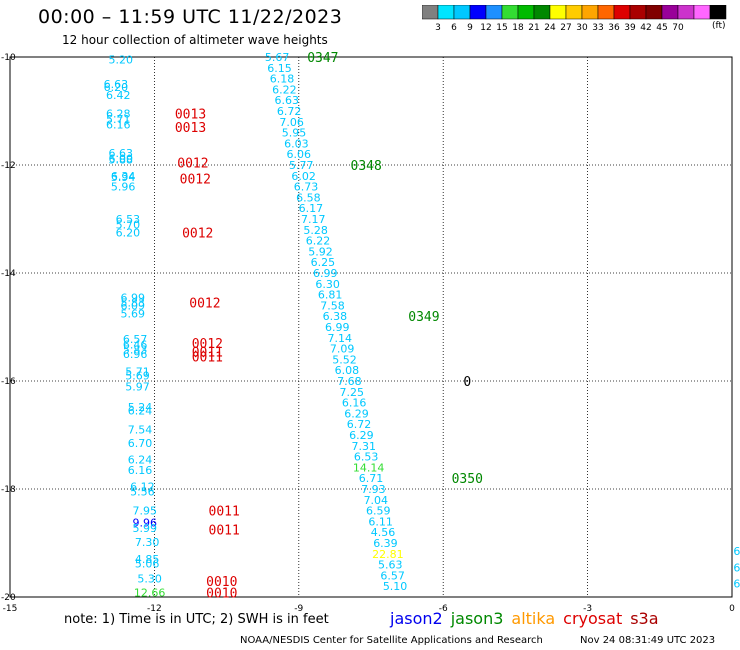 The width and height of the screenshot is (740, 650). Describe the element at coordinates (137, 386) in the screenshot. I see `wave-height-value: 5.97` at that location.